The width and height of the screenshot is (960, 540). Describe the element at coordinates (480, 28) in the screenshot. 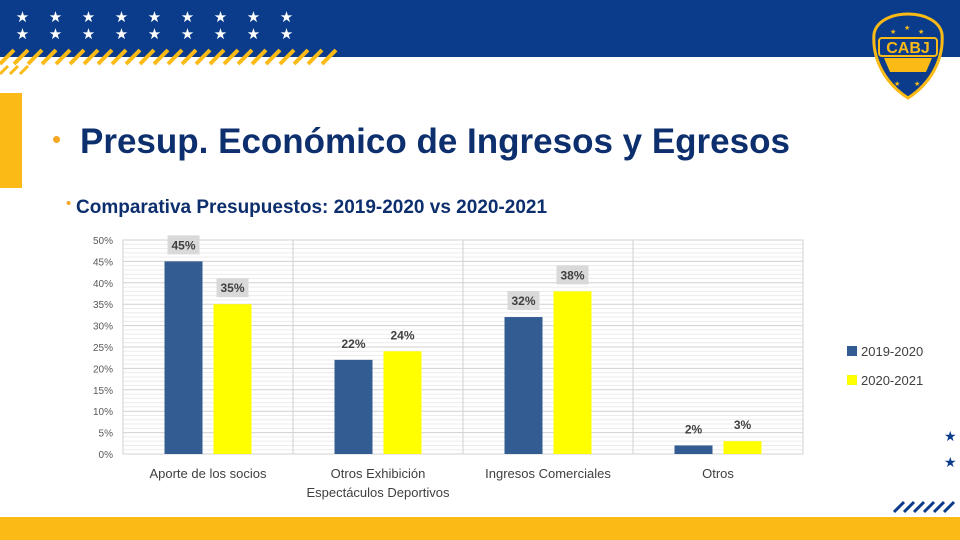

I see `top-header-band` at that location.